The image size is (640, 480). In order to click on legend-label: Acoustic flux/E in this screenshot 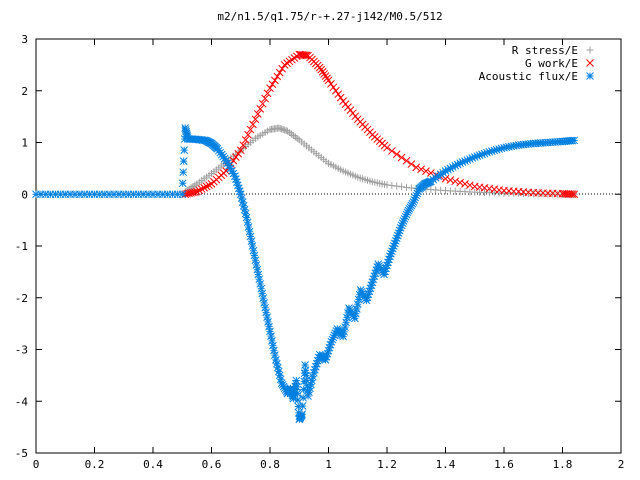, I will do `click(528, 76)`.